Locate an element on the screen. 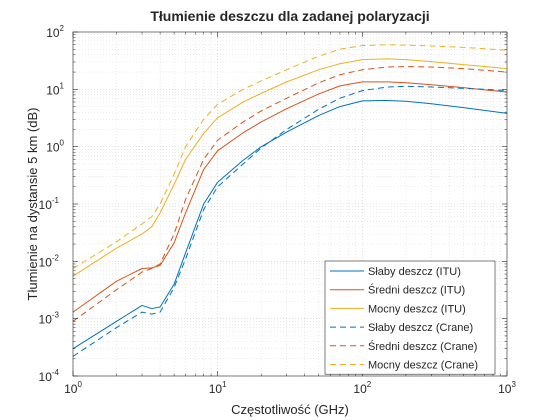 The width and height of the screenshot is (560, 420). legend-entry-label: Słaby deszcz (Crane) is located at coordinates (420, 328).